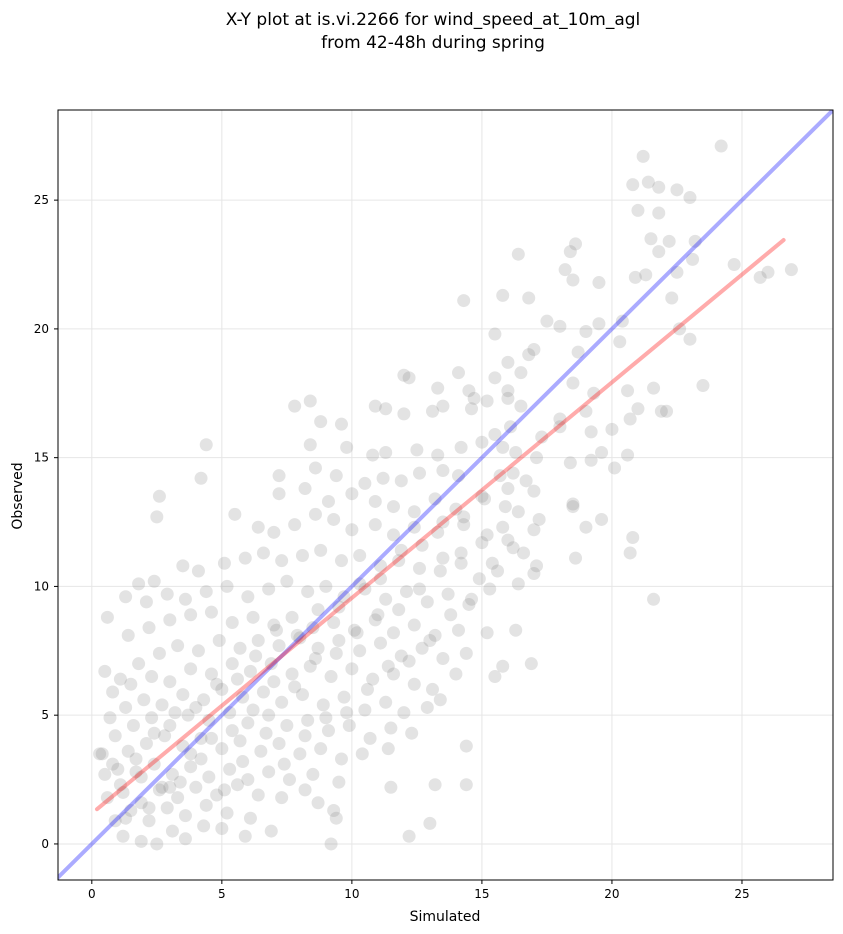 The image size is (843, 934). Describe the element at coordinates (445, 917) in the screenshot. I see `x-axis-label: Simulated` at that location.